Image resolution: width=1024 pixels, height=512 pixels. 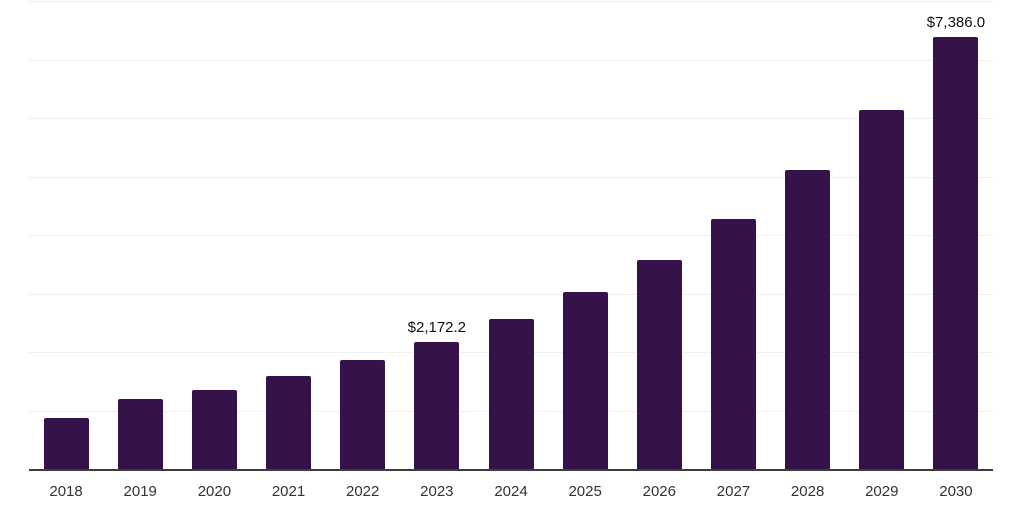 What do you see at coordinates (289, 422) in the screenshot?
I see `bar-2021` at bounding box center [289, 422].